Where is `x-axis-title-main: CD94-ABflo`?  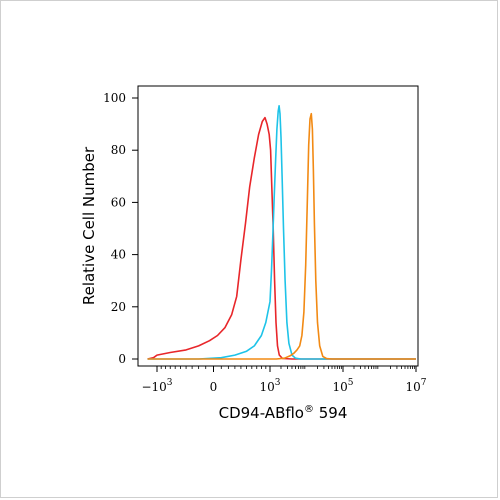 x-axis-title-main: CD94-ABflo is located at coordinates (261, 413).